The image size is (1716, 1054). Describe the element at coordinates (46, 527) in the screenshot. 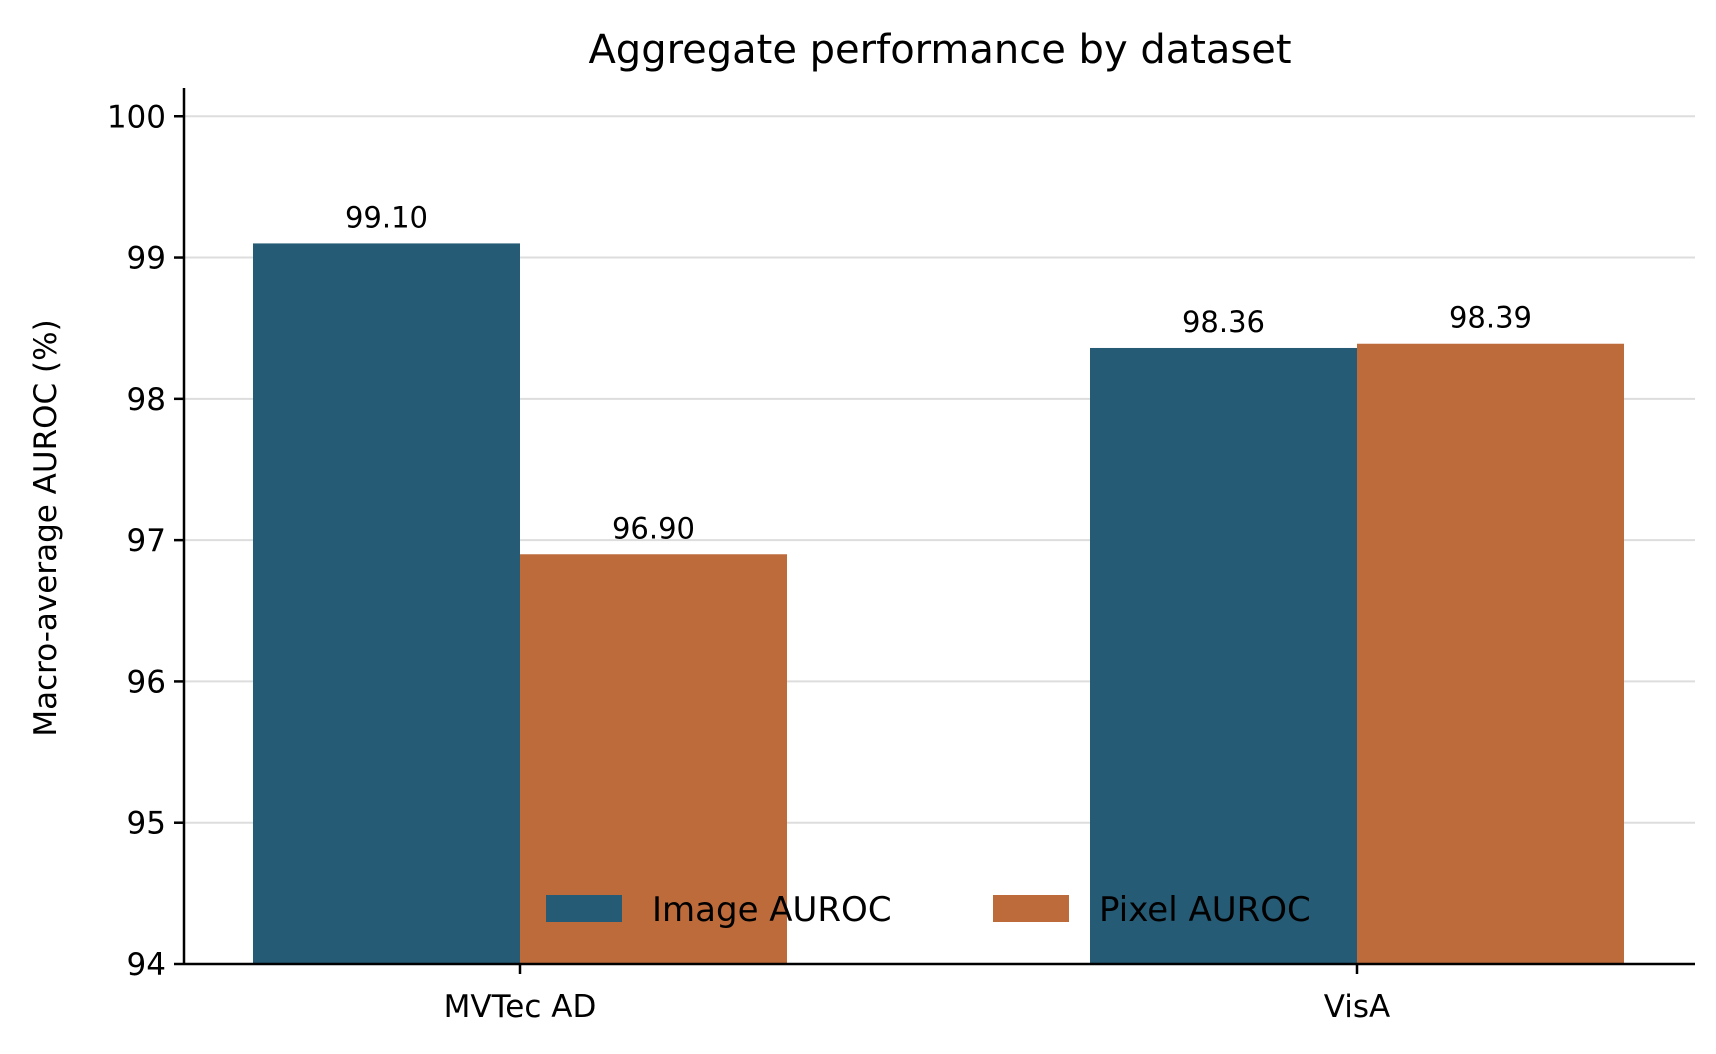

I see `y-axis-label: Macro-average AUROC (%)` at that location.